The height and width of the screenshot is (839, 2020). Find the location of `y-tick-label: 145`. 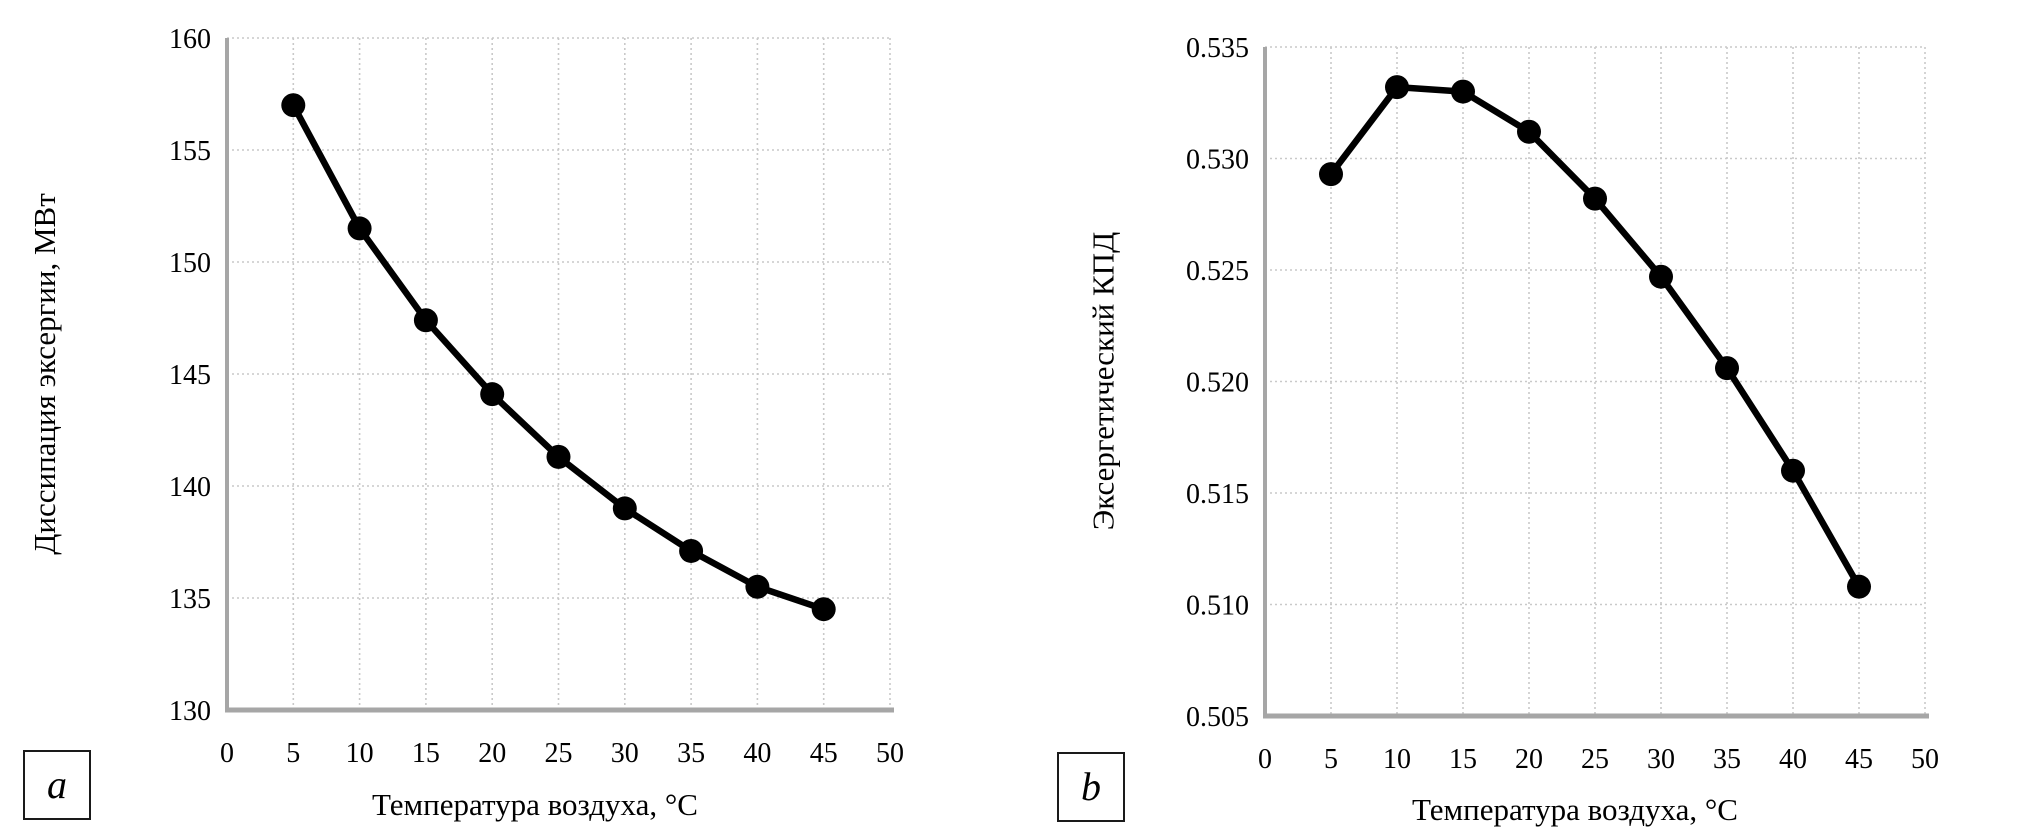

y-tick-label: 145 is located at coordinates (190, 375).